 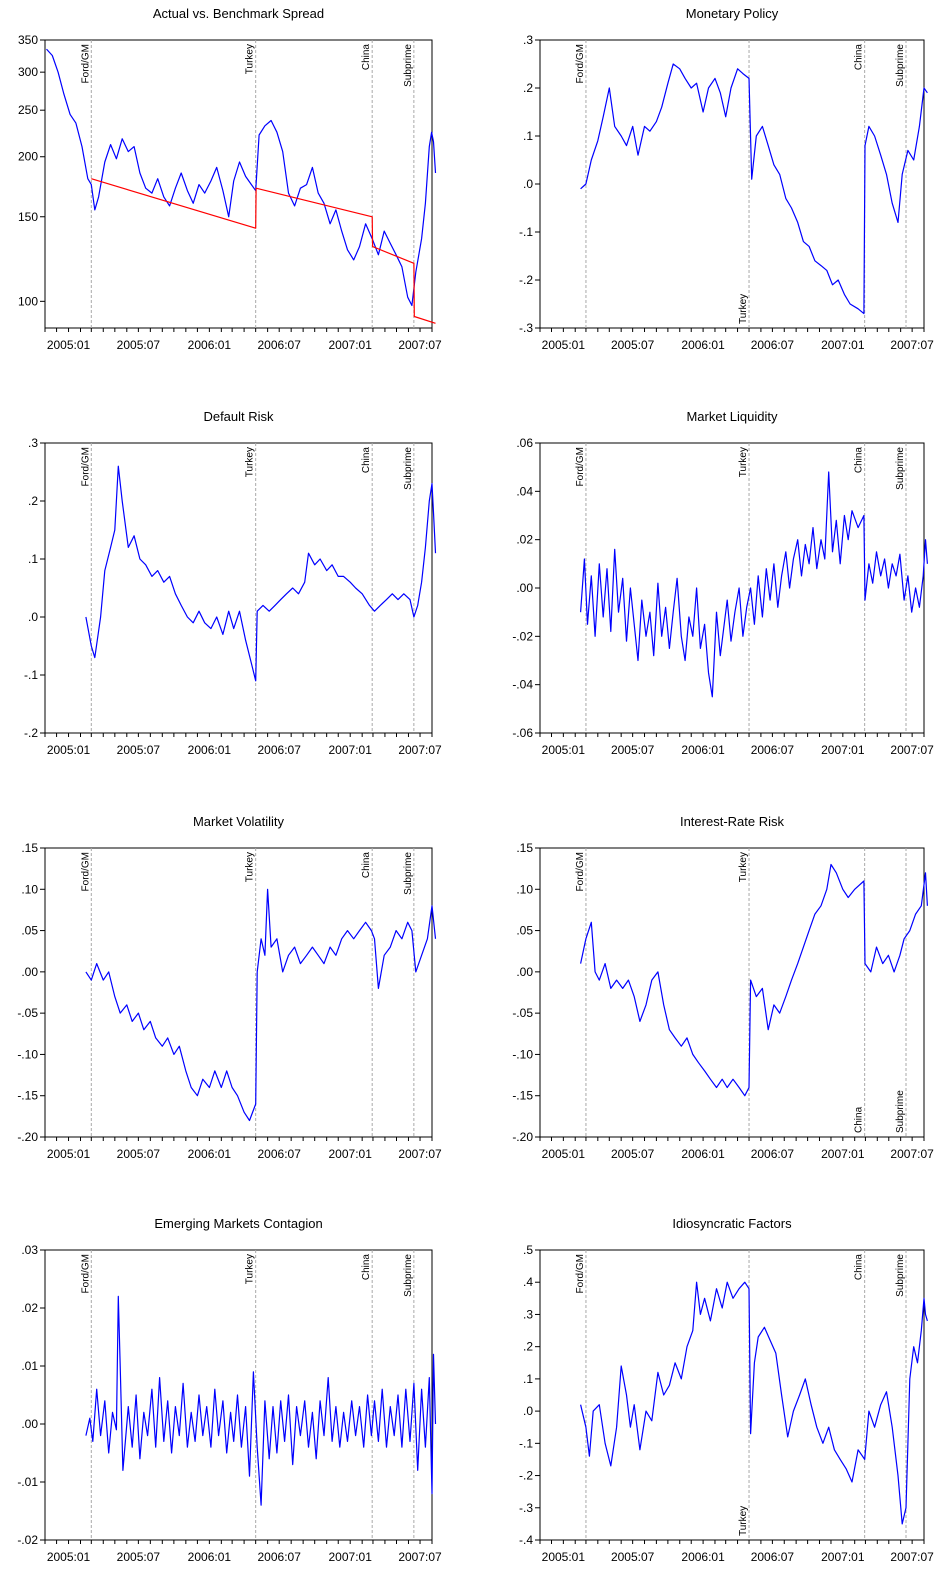 What do you see at coordinates (250, 1269) in the screenshot?
I see `chart-7-event-label-turkey: Turkey` at bounding box center [250, 1269].